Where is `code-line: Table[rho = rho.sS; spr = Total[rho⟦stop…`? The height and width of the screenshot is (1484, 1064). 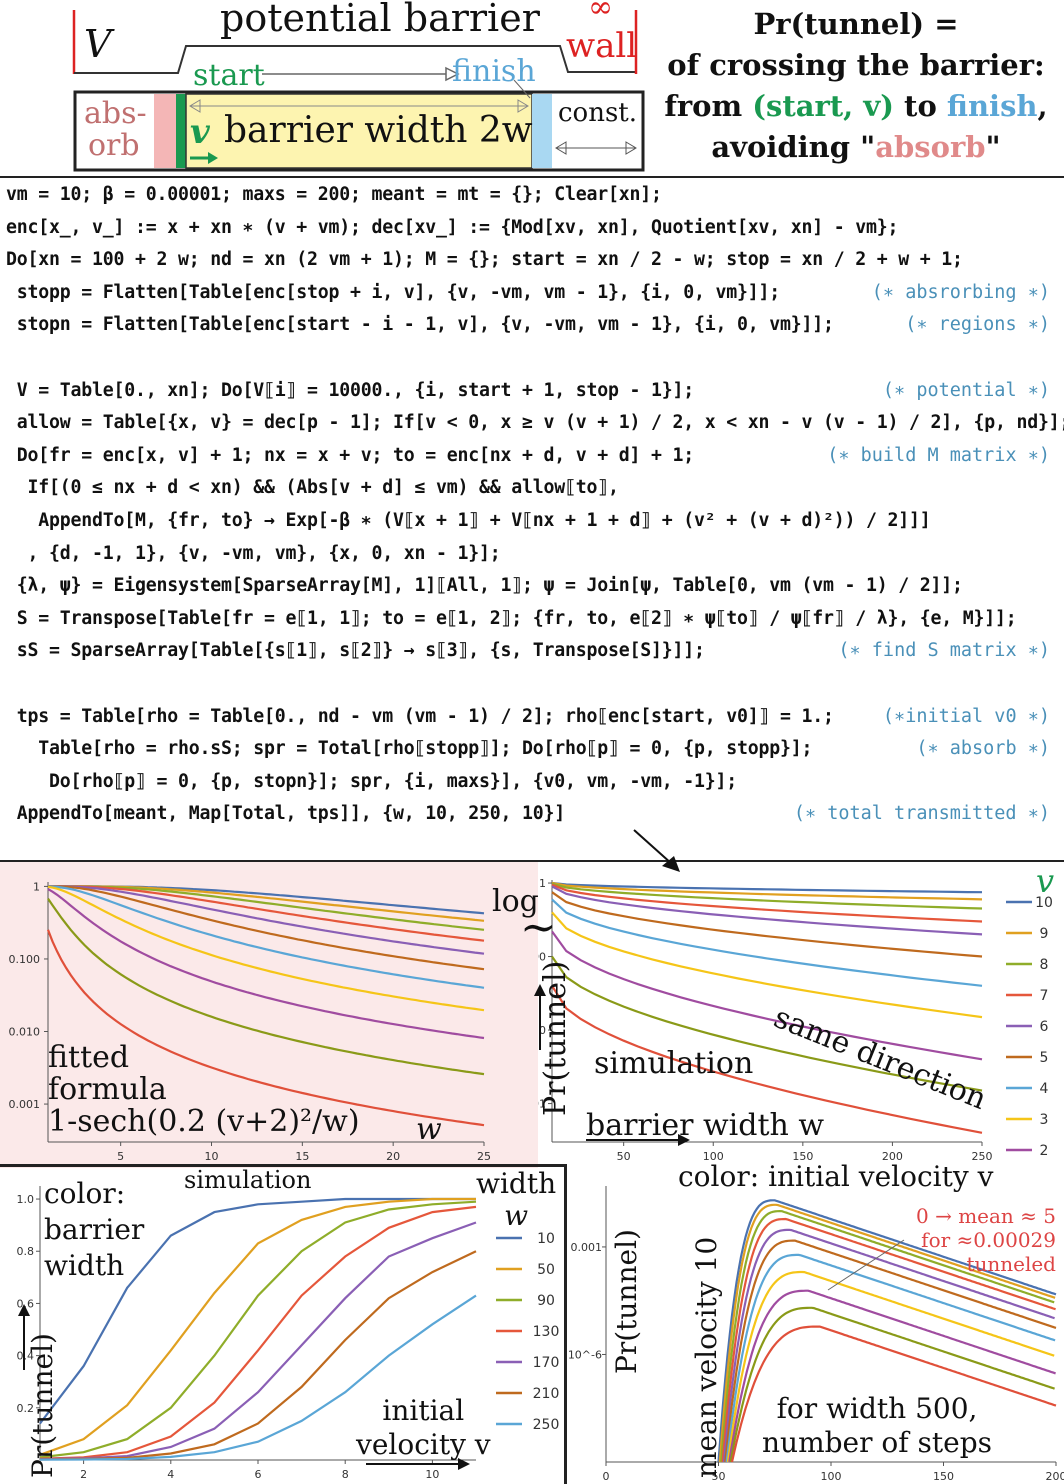 code-line: Table[rho = rho.sS; spr = Total[rho⟦stop… is located at coordinates (409, 749).